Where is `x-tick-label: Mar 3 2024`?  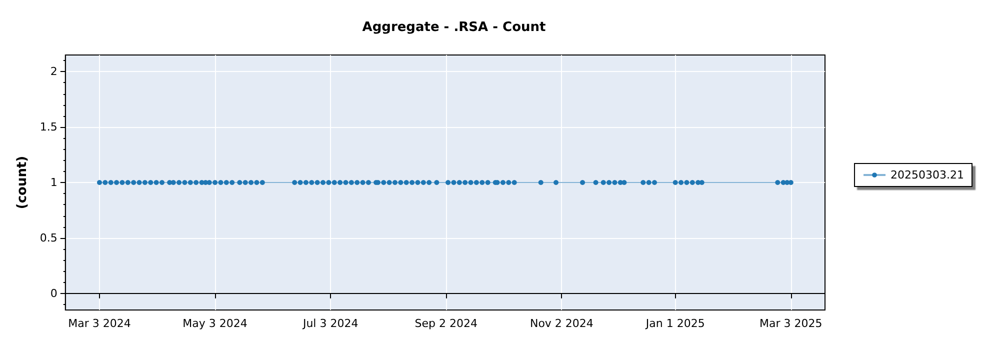 x-tick-label: Mar 3 2024 is located at coordinates (99, 323).